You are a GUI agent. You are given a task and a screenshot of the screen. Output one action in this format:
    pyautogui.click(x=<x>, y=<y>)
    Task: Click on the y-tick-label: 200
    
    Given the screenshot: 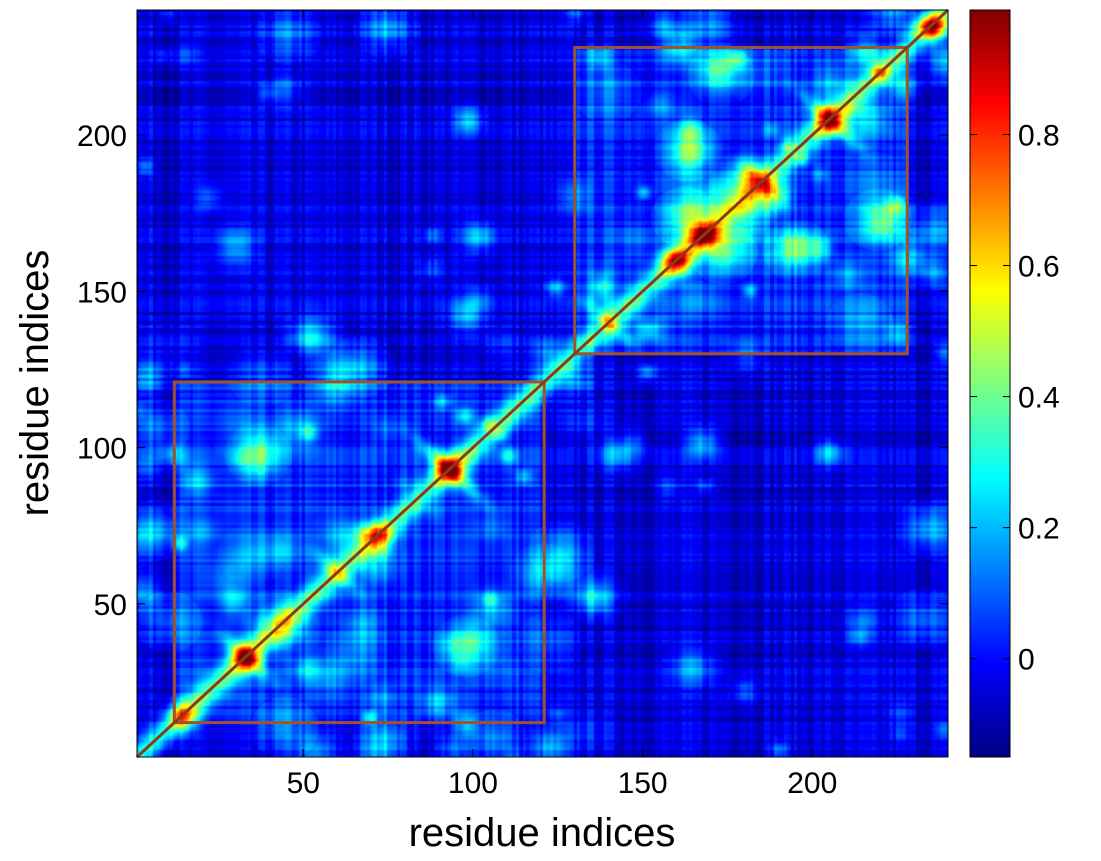 What is the action you would take?
    pyautogui.click(x=102, y=136)
    